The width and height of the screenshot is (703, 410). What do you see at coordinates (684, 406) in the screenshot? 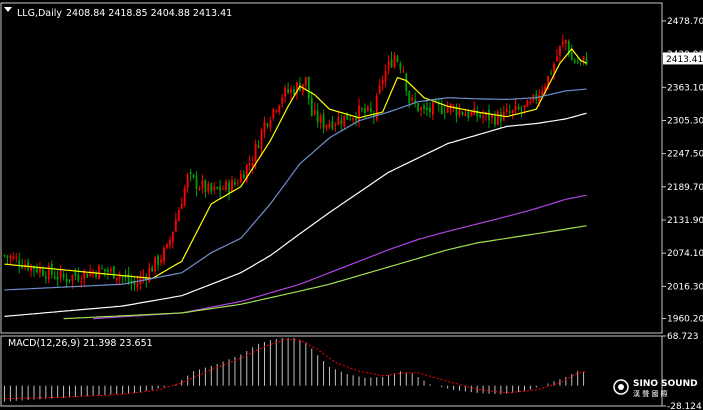
I see `macd-tick-label: -28.124` at bounding box center [684, 406].